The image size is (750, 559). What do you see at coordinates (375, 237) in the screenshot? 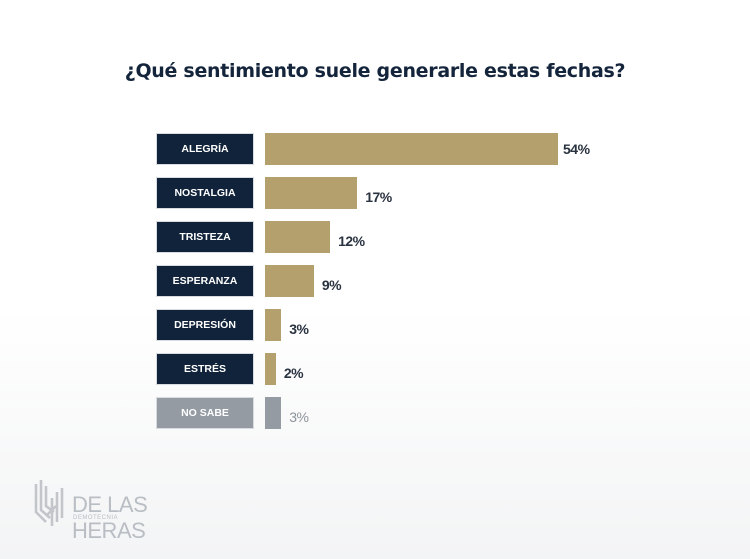
I see `bar-row: TRISTEZA 12%` at bounding box center [375, 237].